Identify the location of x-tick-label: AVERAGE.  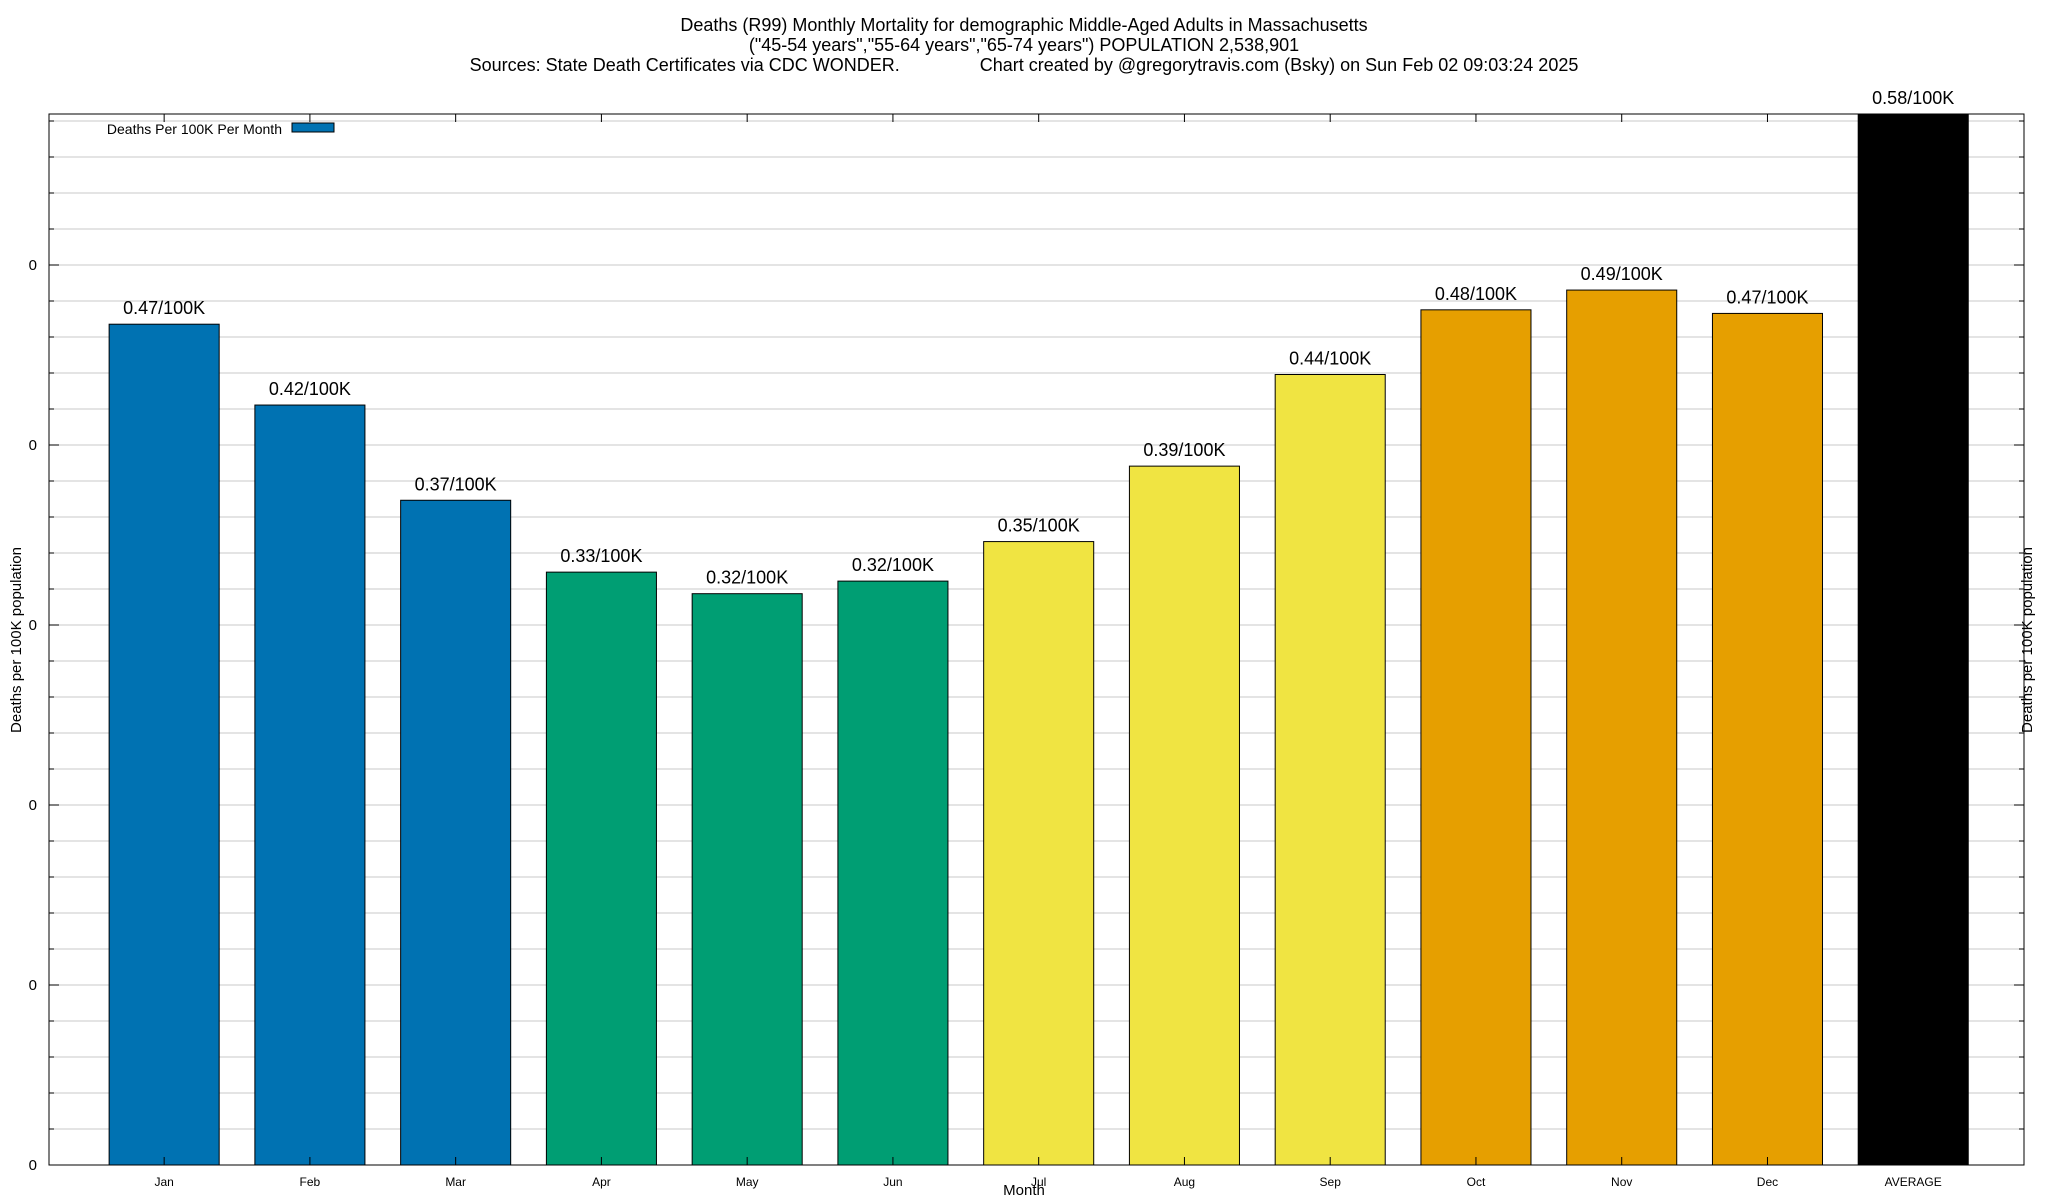
(1913, 1182).